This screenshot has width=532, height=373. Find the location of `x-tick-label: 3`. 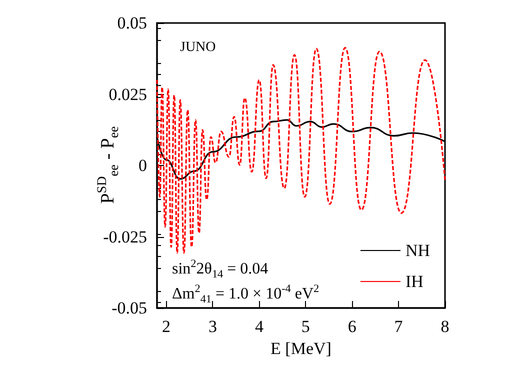

x-tick-label: 3 is located at coordinates (212, 326).